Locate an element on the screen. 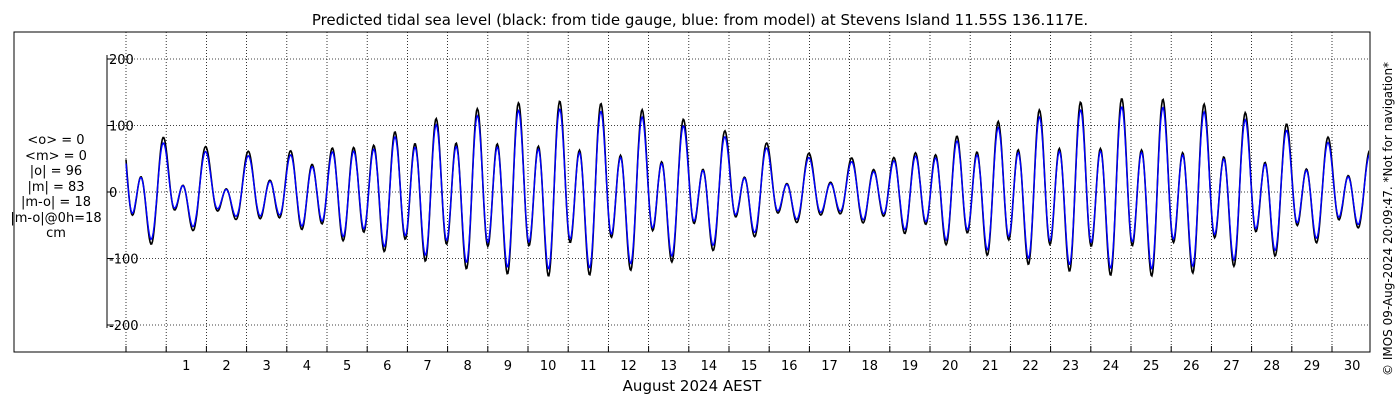  x-tick-label: 14 is located at coordinates (709, 366).